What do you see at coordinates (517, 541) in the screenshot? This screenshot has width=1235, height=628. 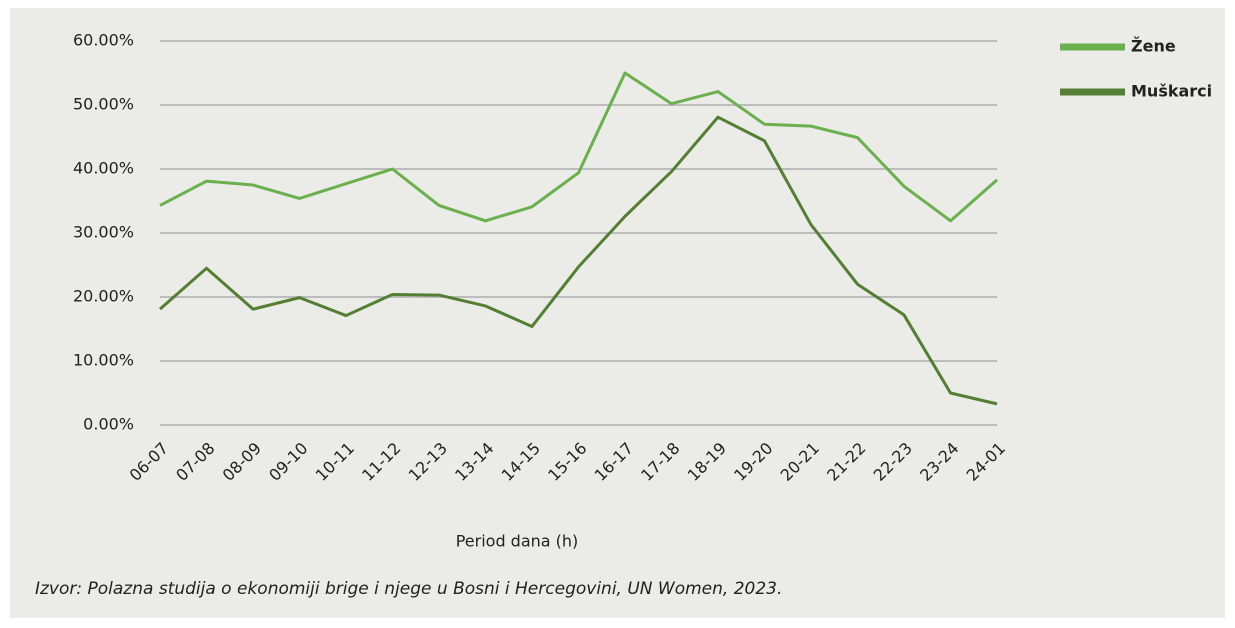 I see `x-axis-label: Period dana (h)` at bounding box center [517, 541].